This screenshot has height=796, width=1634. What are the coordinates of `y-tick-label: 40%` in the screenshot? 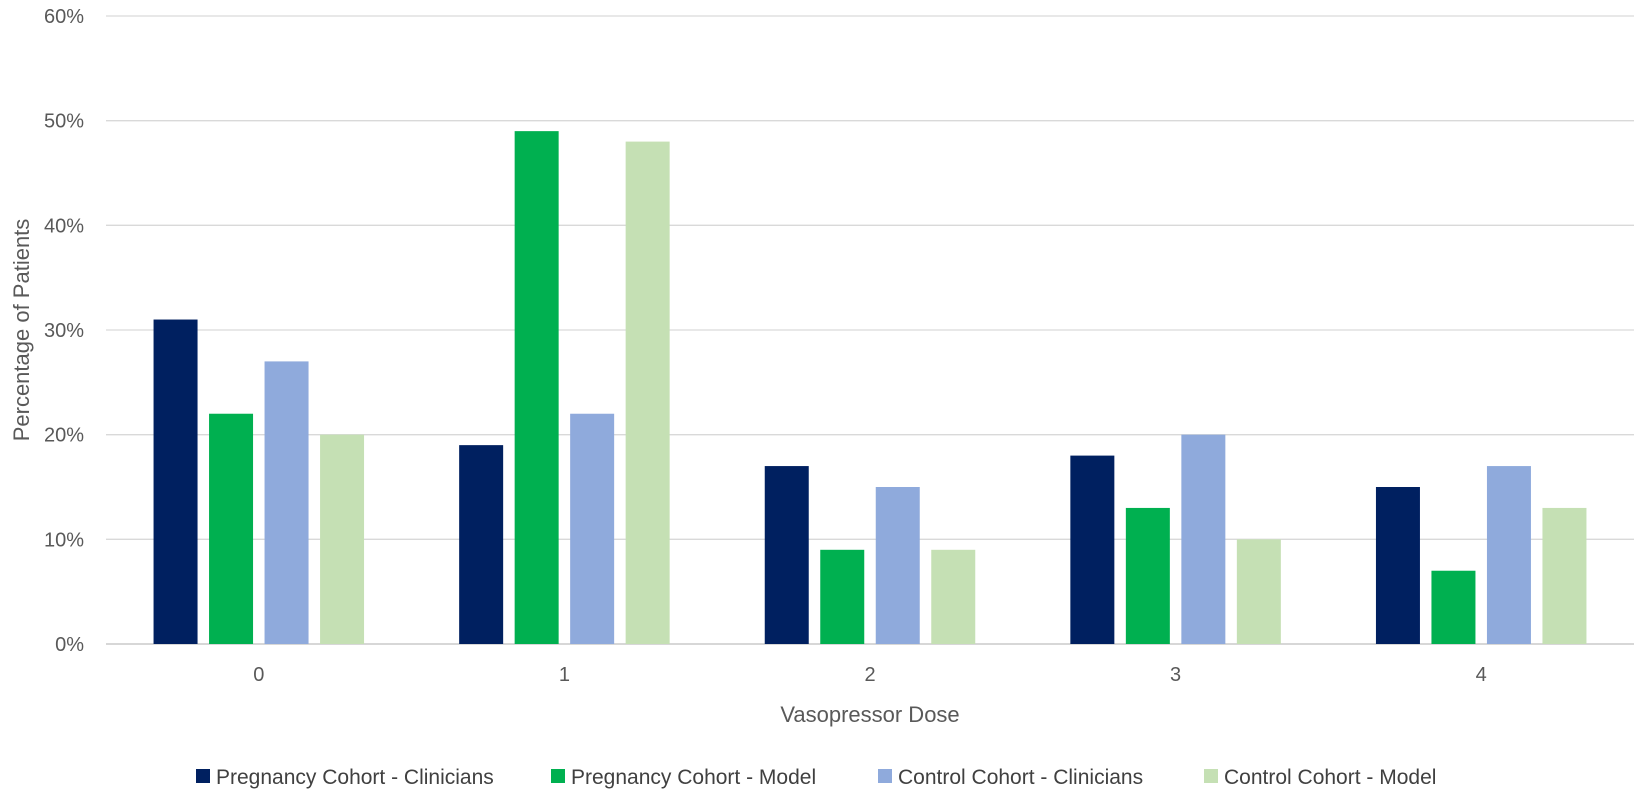 It's located at (64, 226).